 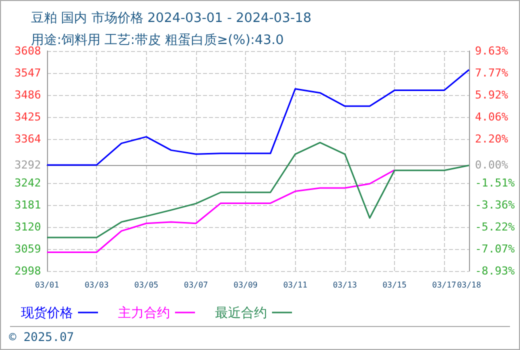 I want to click on y2-tick-label: 9.63%, so click(x=491, y=51).